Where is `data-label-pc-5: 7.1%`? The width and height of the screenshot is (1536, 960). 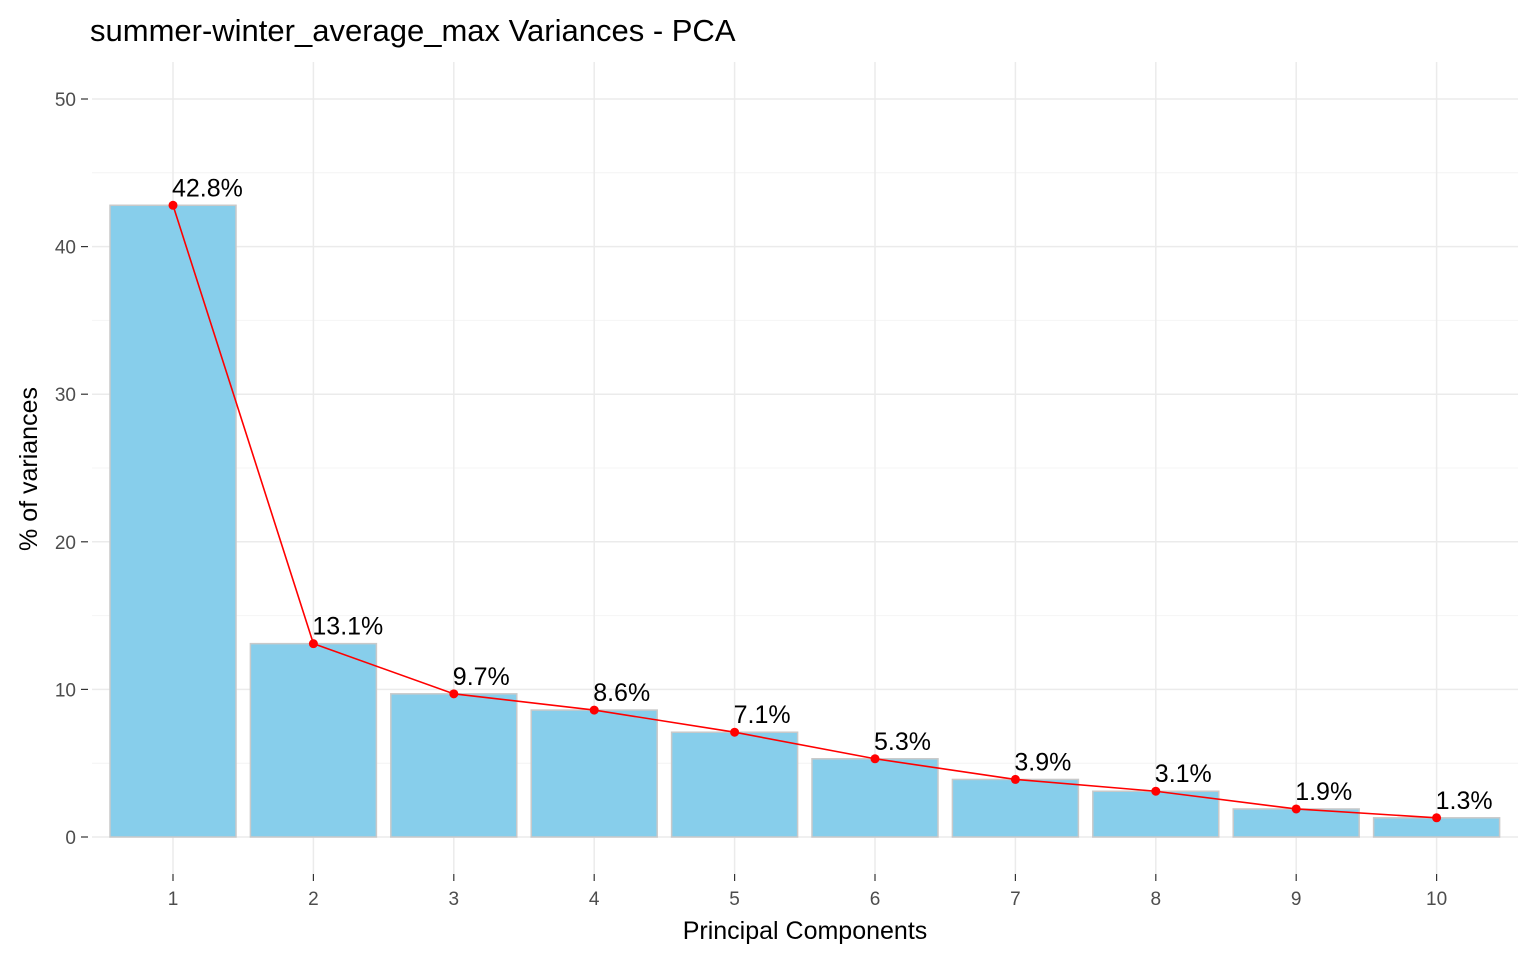
data-label-pc-5: 7.1% is located at coordinates (762, 715).